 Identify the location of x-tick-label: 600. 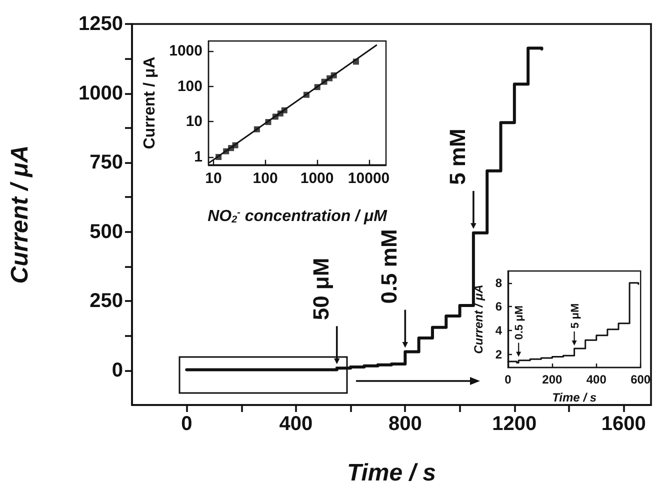
(640, 379).